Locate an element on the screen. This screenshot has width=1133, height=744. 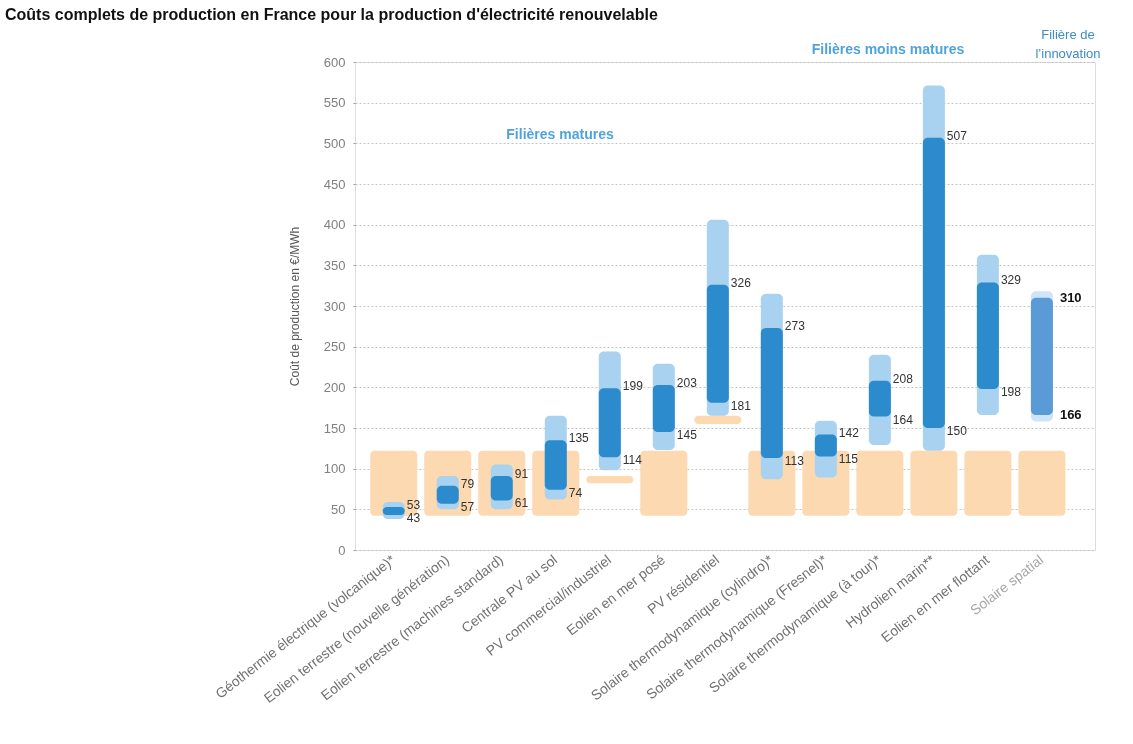
y-tick-label: 450 is located at coordinates (334, 184).